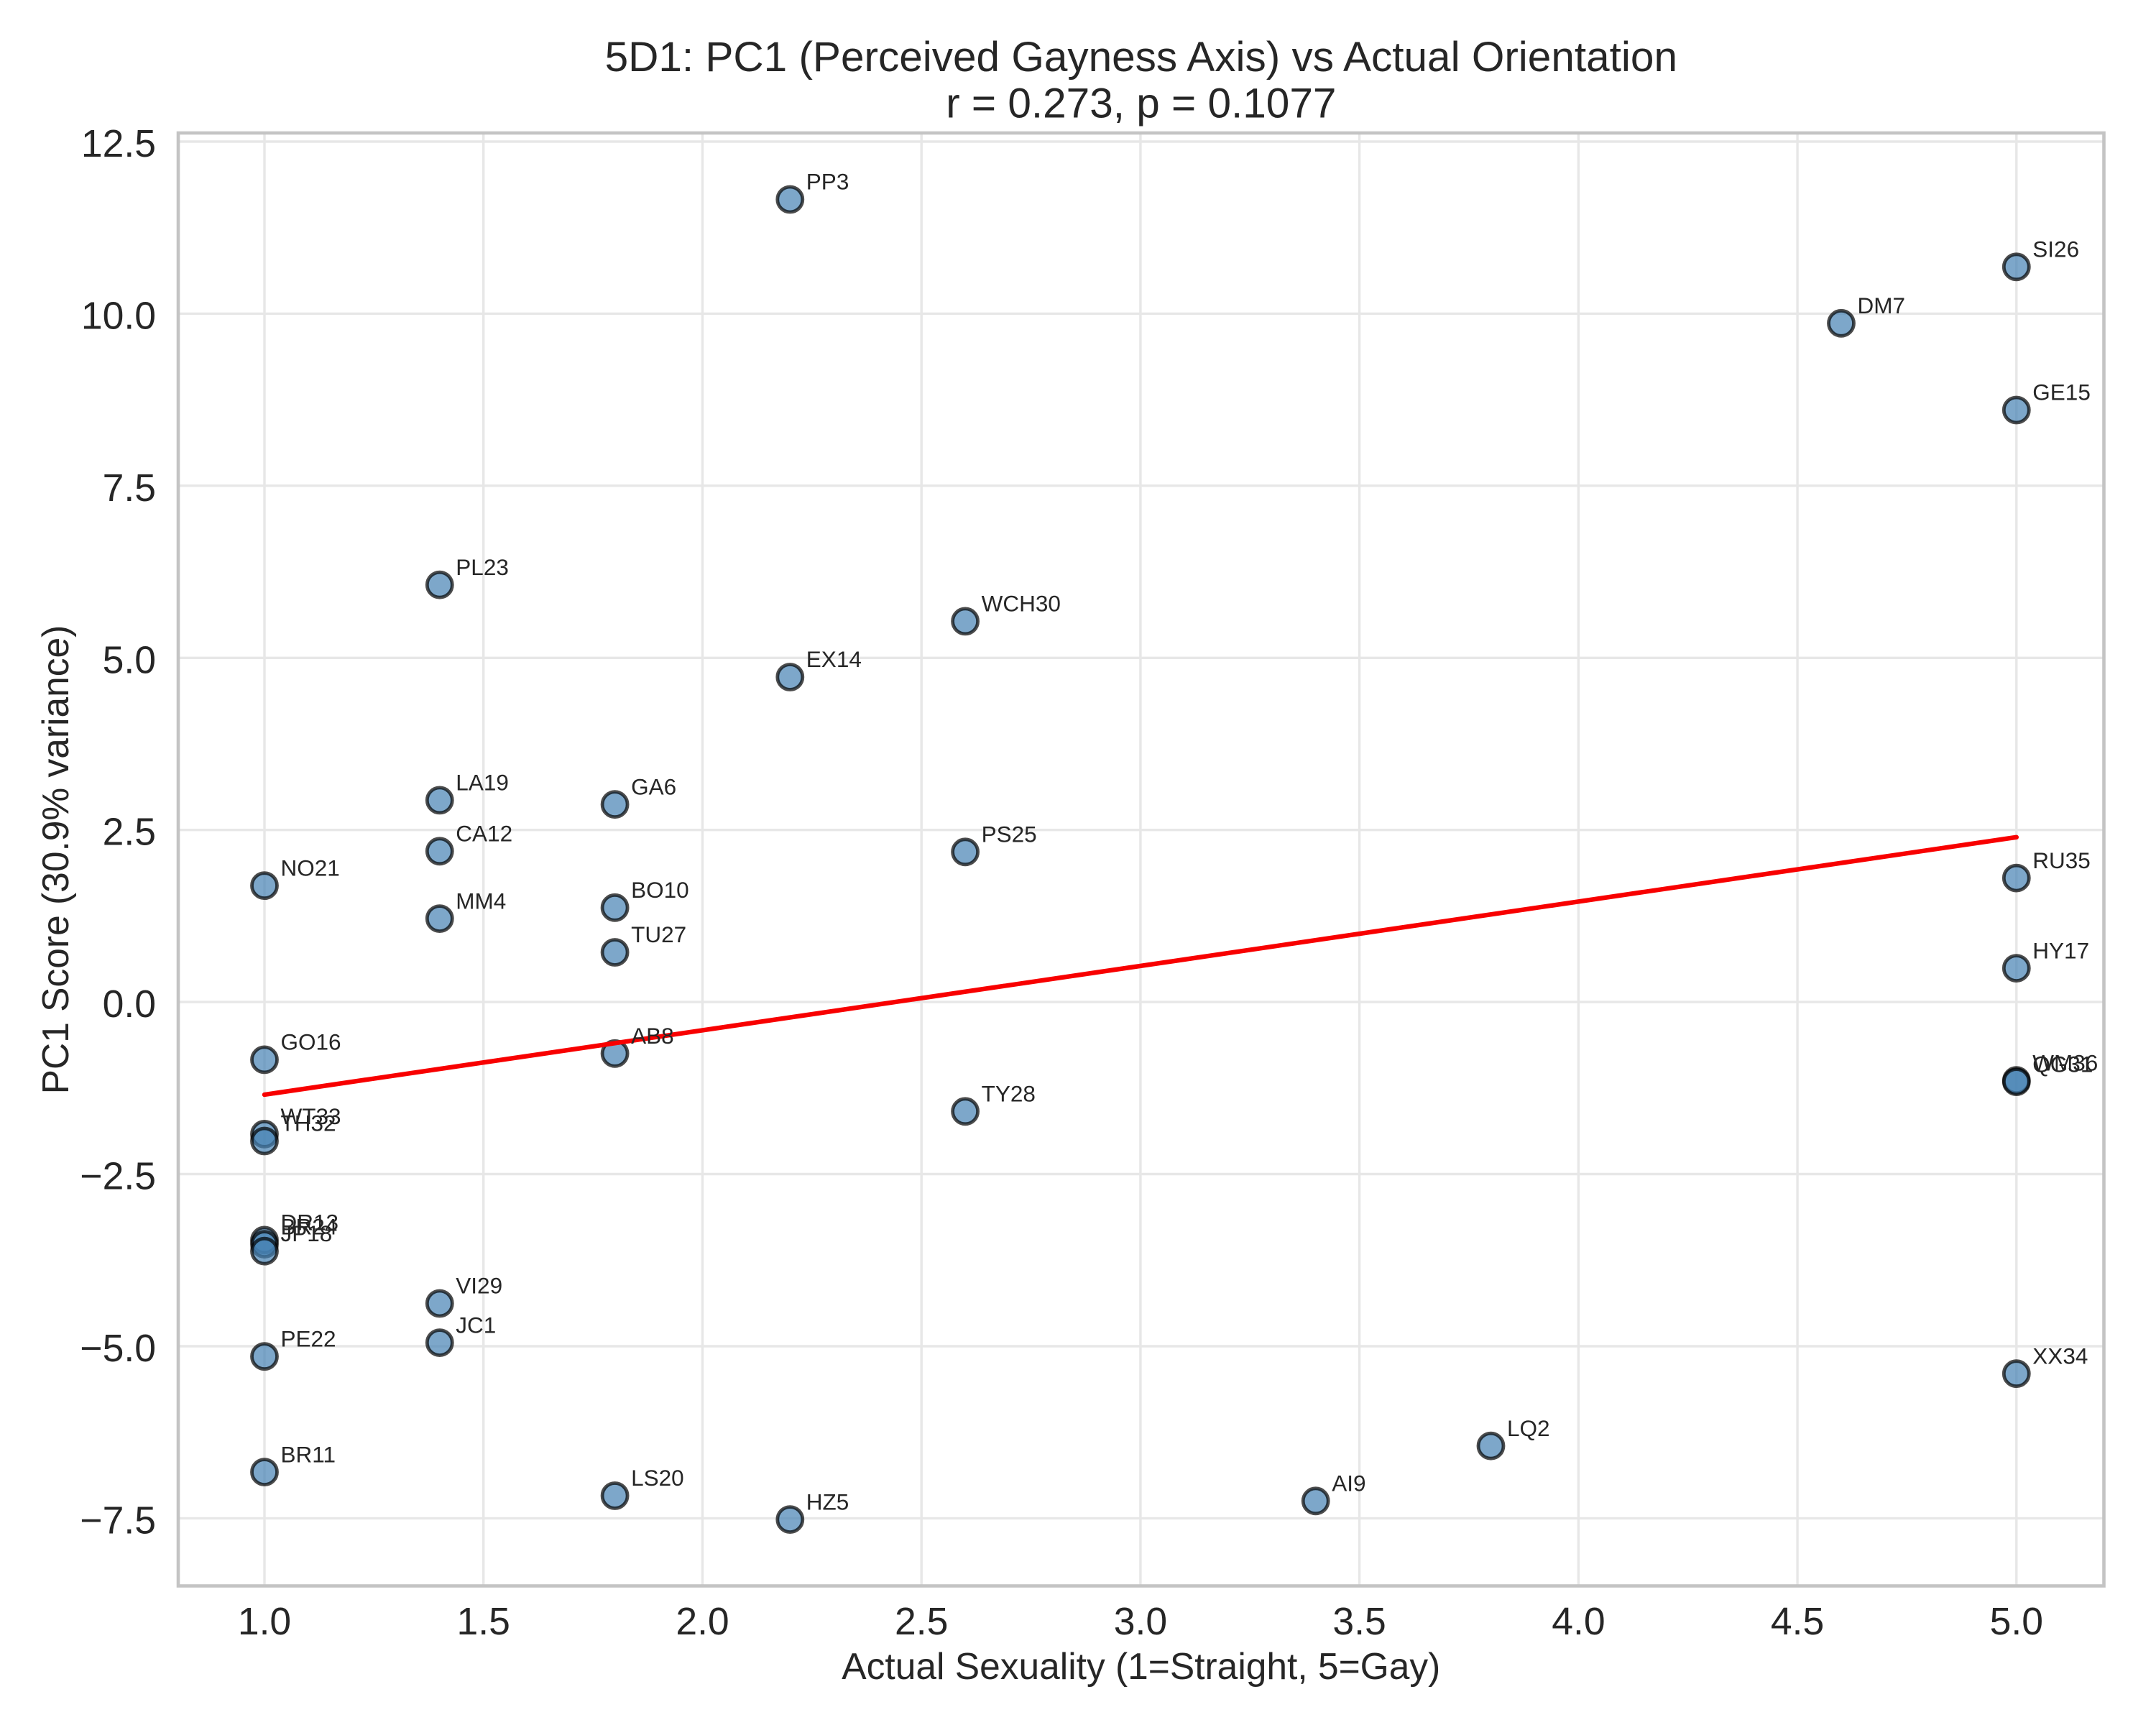  I want to click on svg-text: HY17, so click(2060, 950).